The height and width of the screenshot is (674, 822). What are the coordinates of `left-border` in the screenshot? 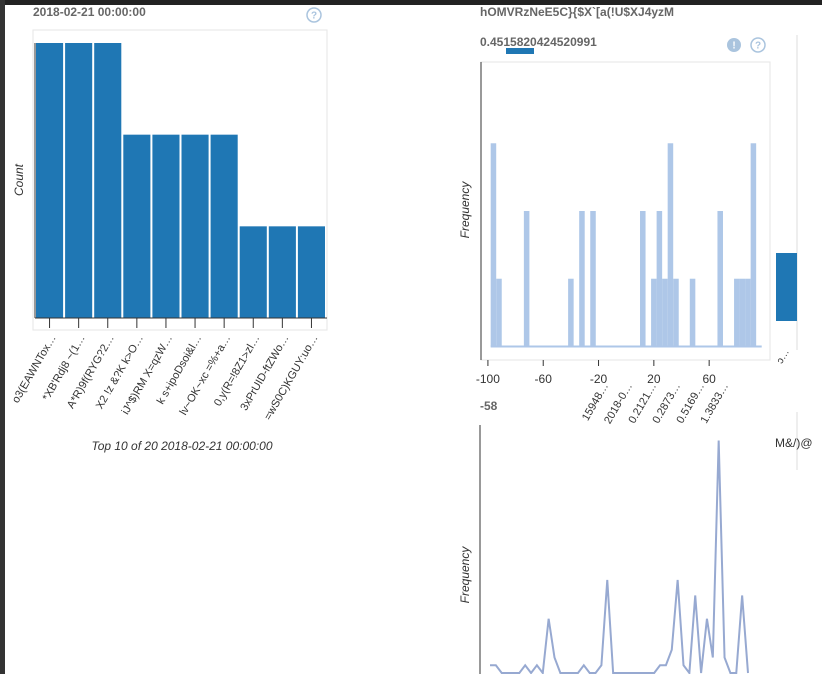 It's located at (2, 337).